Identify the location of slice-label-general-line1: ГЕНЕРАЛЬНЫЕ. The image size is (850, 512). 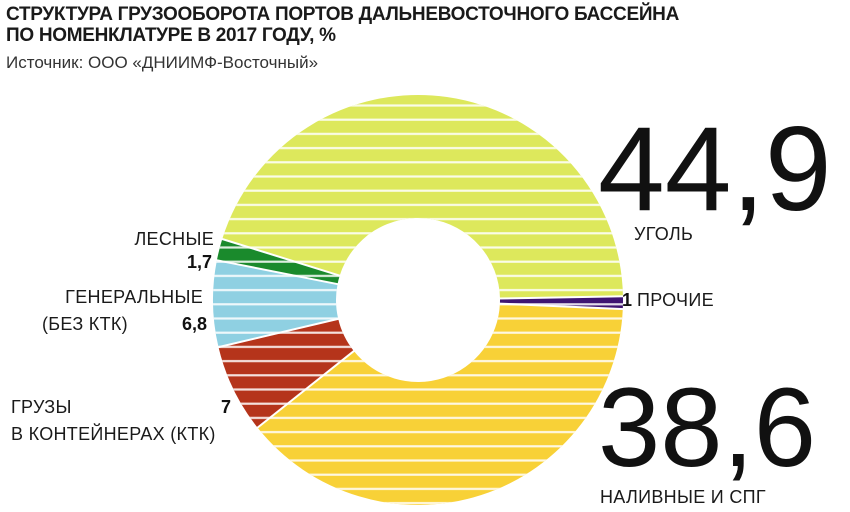
(134, 297).